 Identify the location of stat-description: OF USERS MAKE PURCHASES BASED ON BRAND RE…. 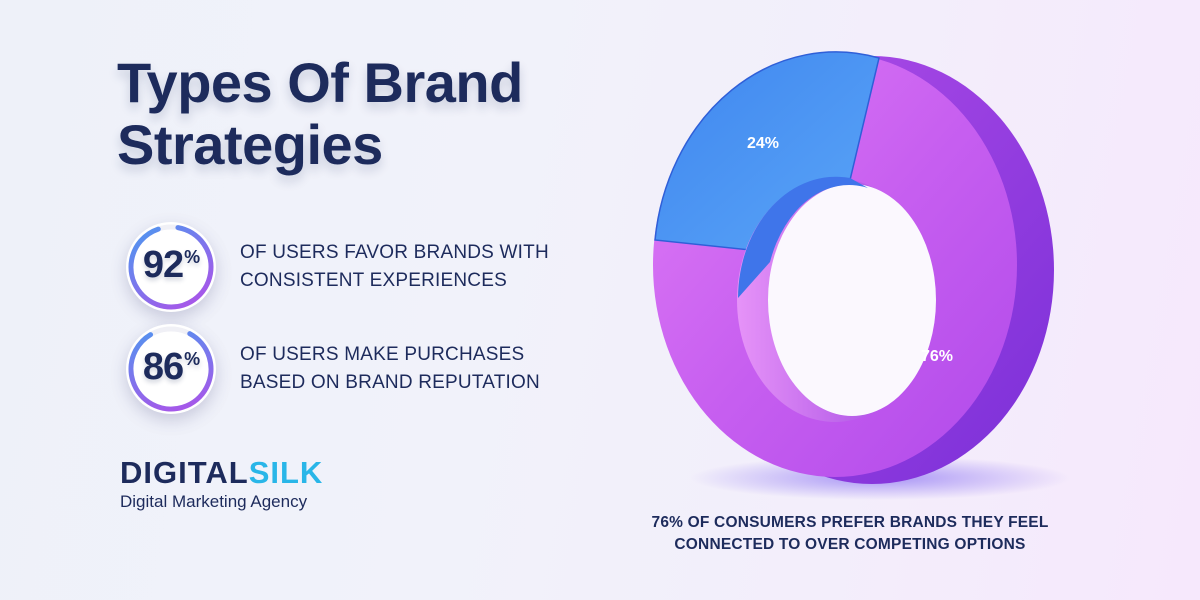
(390, 368).